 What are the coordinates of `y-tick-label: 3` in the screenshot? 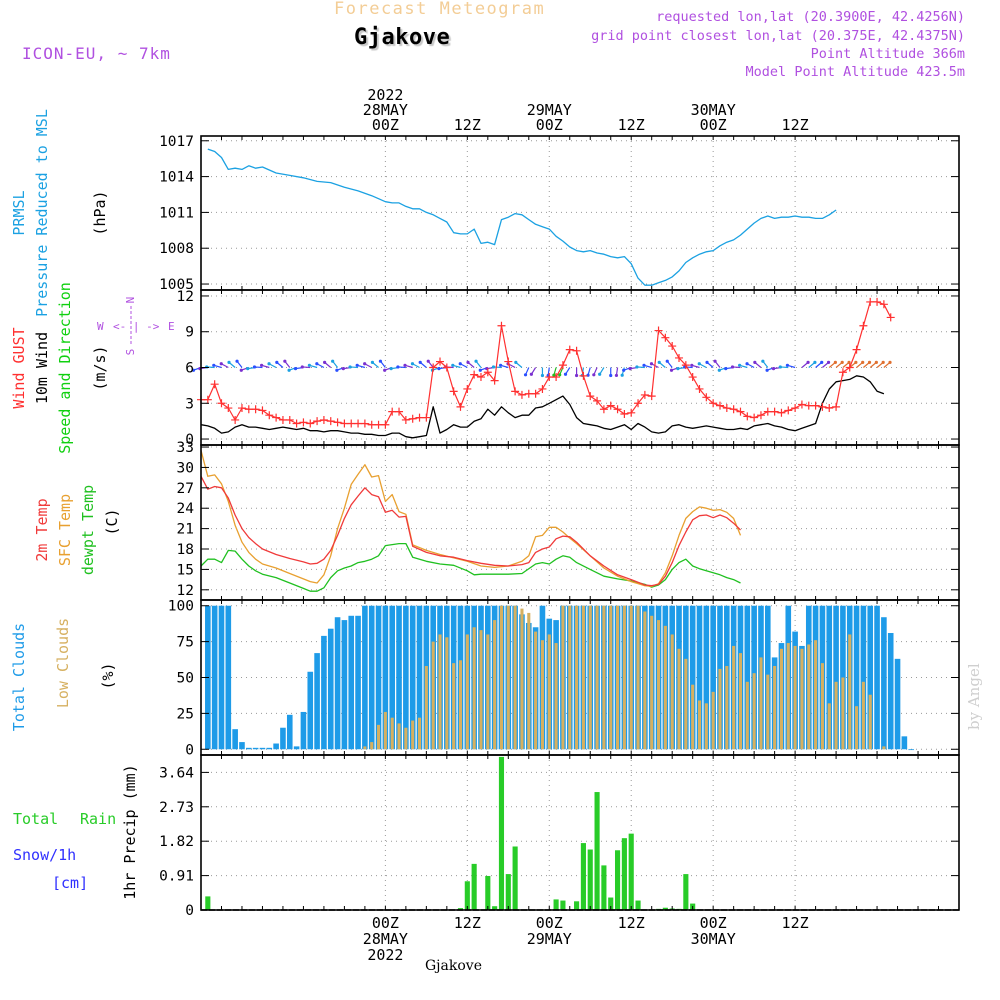 It's located at (189, 404).